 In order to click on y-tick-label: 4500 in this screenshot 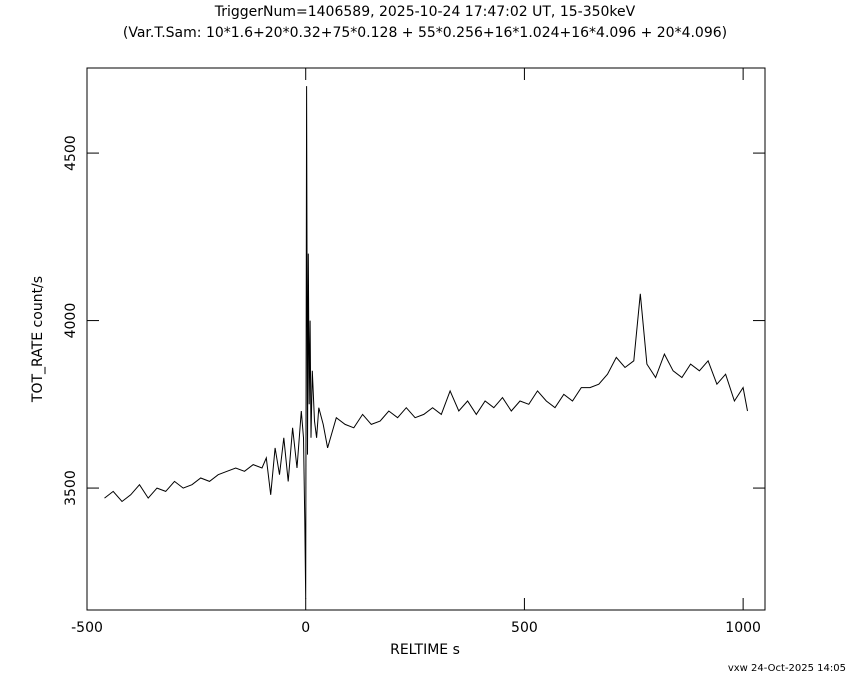, I will do `click(71, 153)`.